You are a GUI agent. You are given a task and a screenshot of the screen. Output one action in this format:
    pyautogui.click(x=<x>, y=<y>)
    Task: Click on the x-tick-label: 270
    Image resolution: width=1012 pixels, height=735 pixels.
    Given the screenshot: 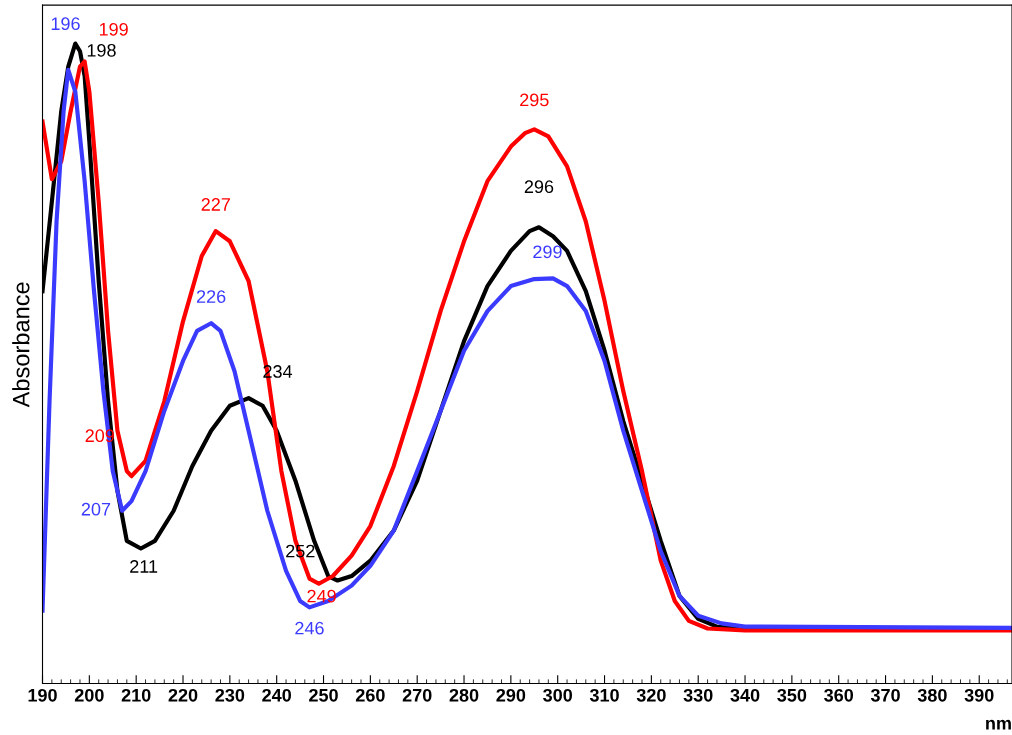 What is the action you would take?
    pyautogui.click(x=417, y=695)
    